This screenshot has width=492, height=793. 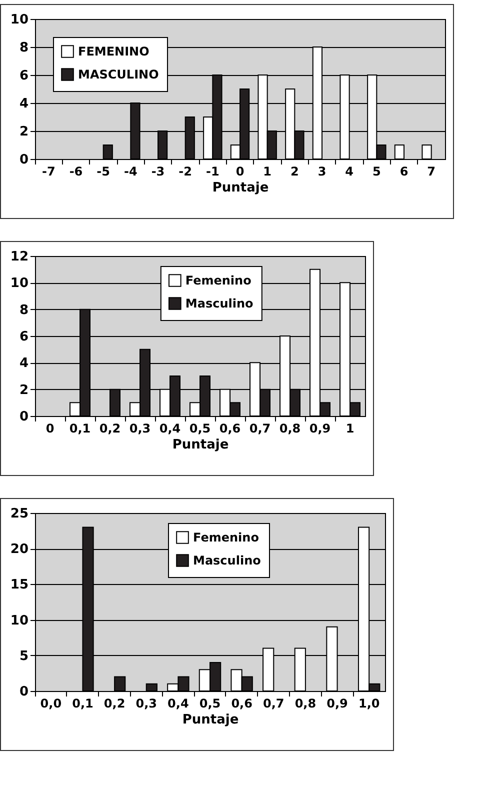 I want to click on x-tick-label: 2, so click(x=294, y=171).